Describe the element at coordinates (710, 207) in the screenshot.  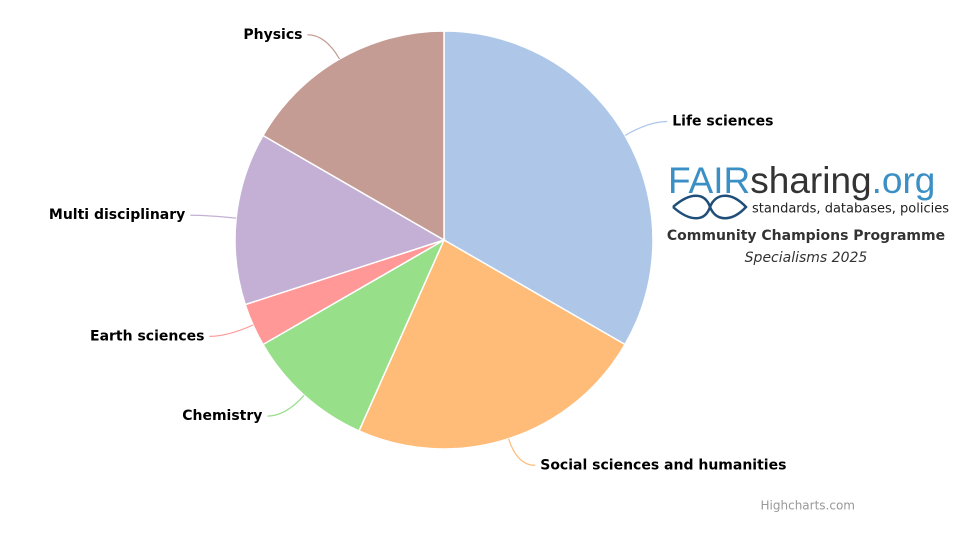
I see `logo-wave` at that location.